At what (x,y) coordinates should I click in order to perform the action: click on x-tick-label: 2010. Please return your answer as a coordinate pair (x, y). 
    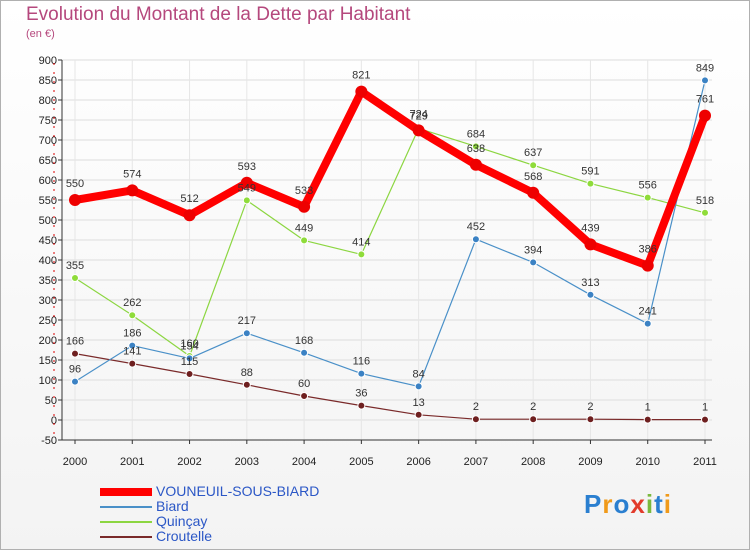
    Looking at the image, I should click on (647, 462).